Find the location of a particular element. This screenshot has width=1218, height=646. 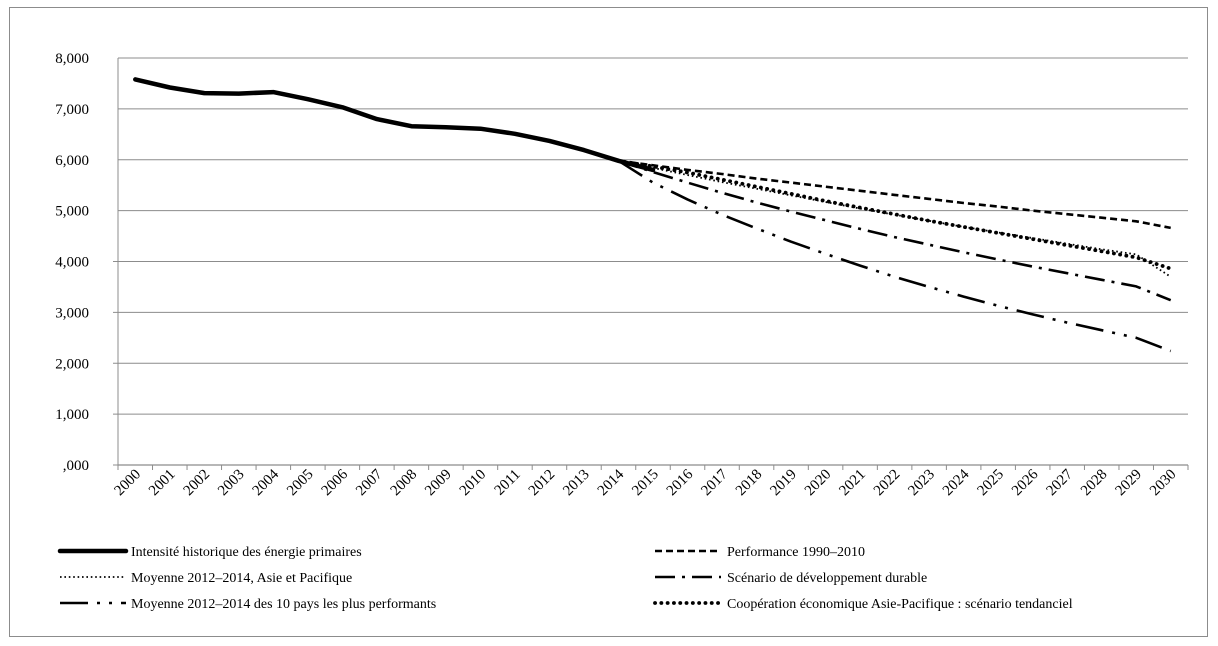

x-tick-label: 2008 is located at coordinates (404, 483).